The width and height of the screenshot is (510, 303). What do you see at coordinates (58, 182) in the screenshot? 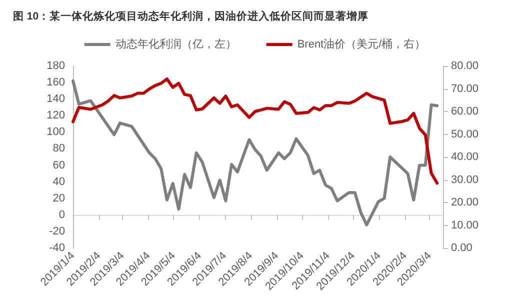
I see `y-tick-label: 40` at bounding box center [58, 182].